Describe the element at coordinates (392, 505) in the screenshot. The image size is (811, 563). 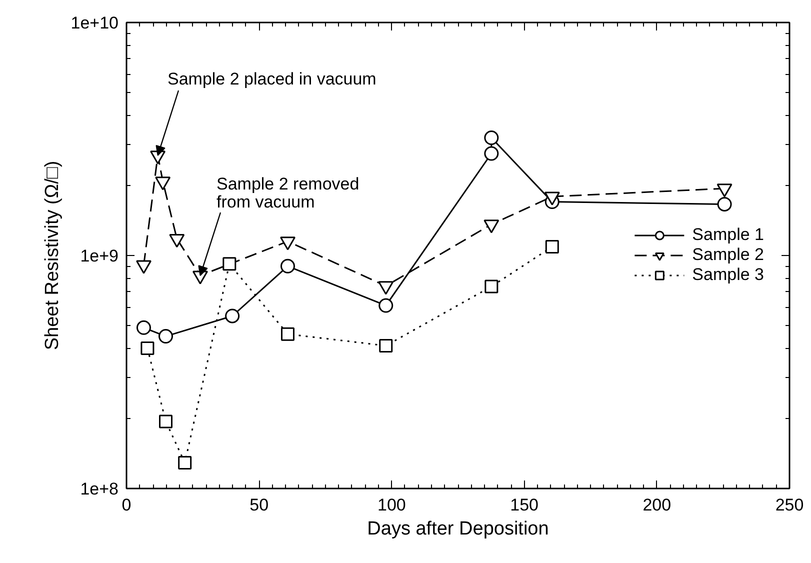
I see `x-tick-label: 100` at that location.